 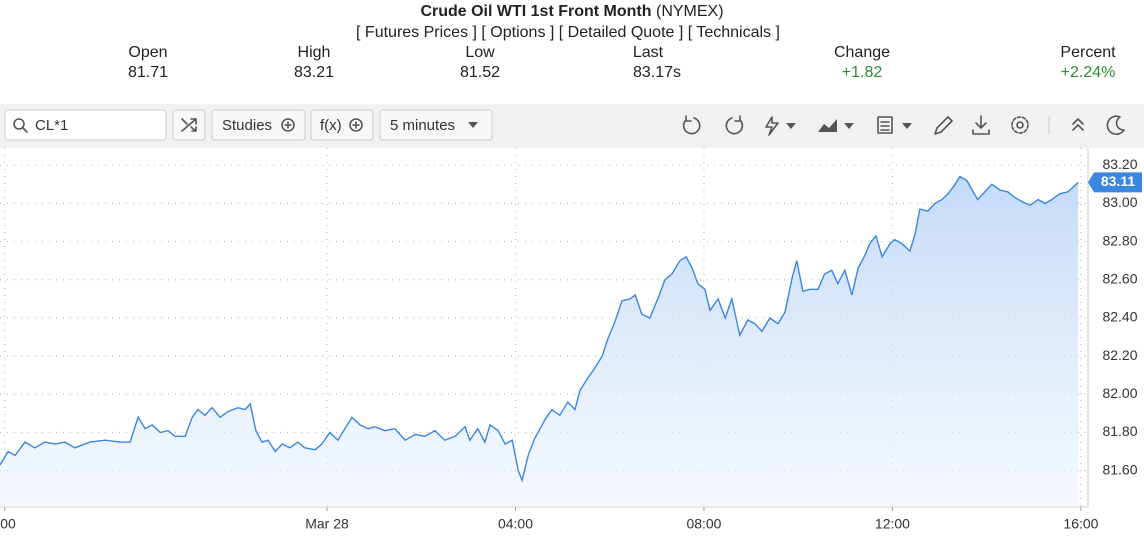 What do you see at coordinates (1088, 52) in the screenshot?
I see `quote-label: Percent` at bounding box center [1088, 52].